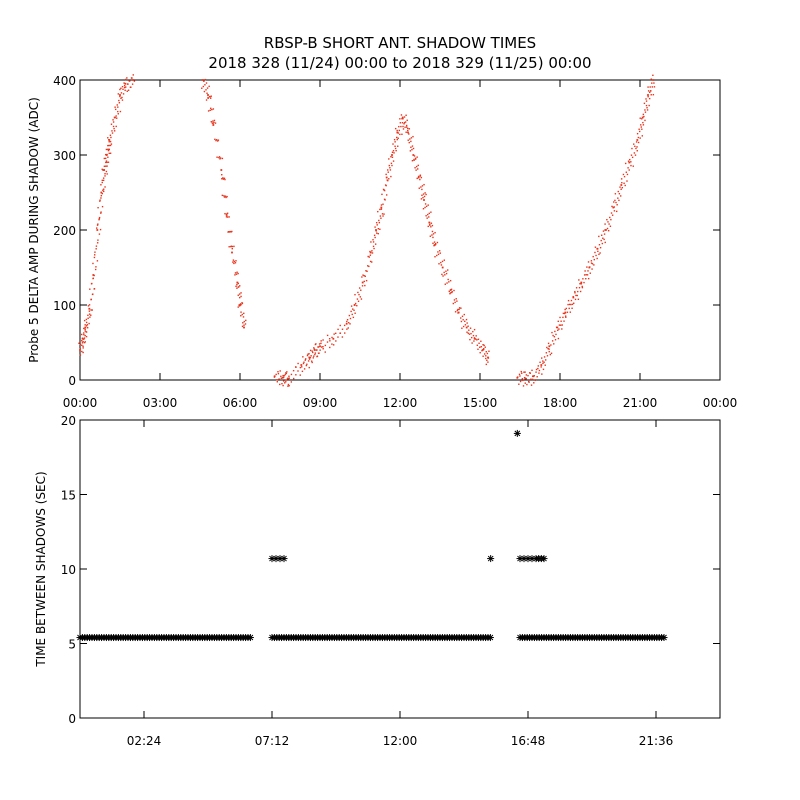 The height and width of the screenshot is (800, 800). Describe the element at coordinates (160, 403) in the screenshot. I see `amp-x-tick-label: 03:00` at that location.